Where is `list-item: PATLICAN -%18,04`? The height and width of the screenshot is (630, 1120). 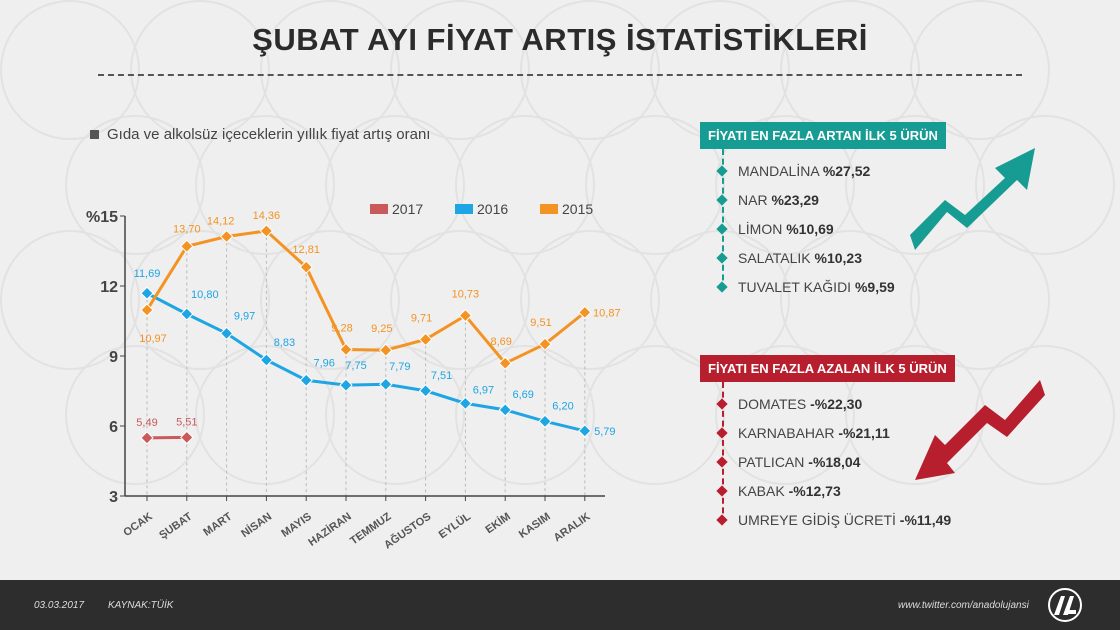 list-item: PATLICAN -%18,04 is located at coordinates (835, 462).